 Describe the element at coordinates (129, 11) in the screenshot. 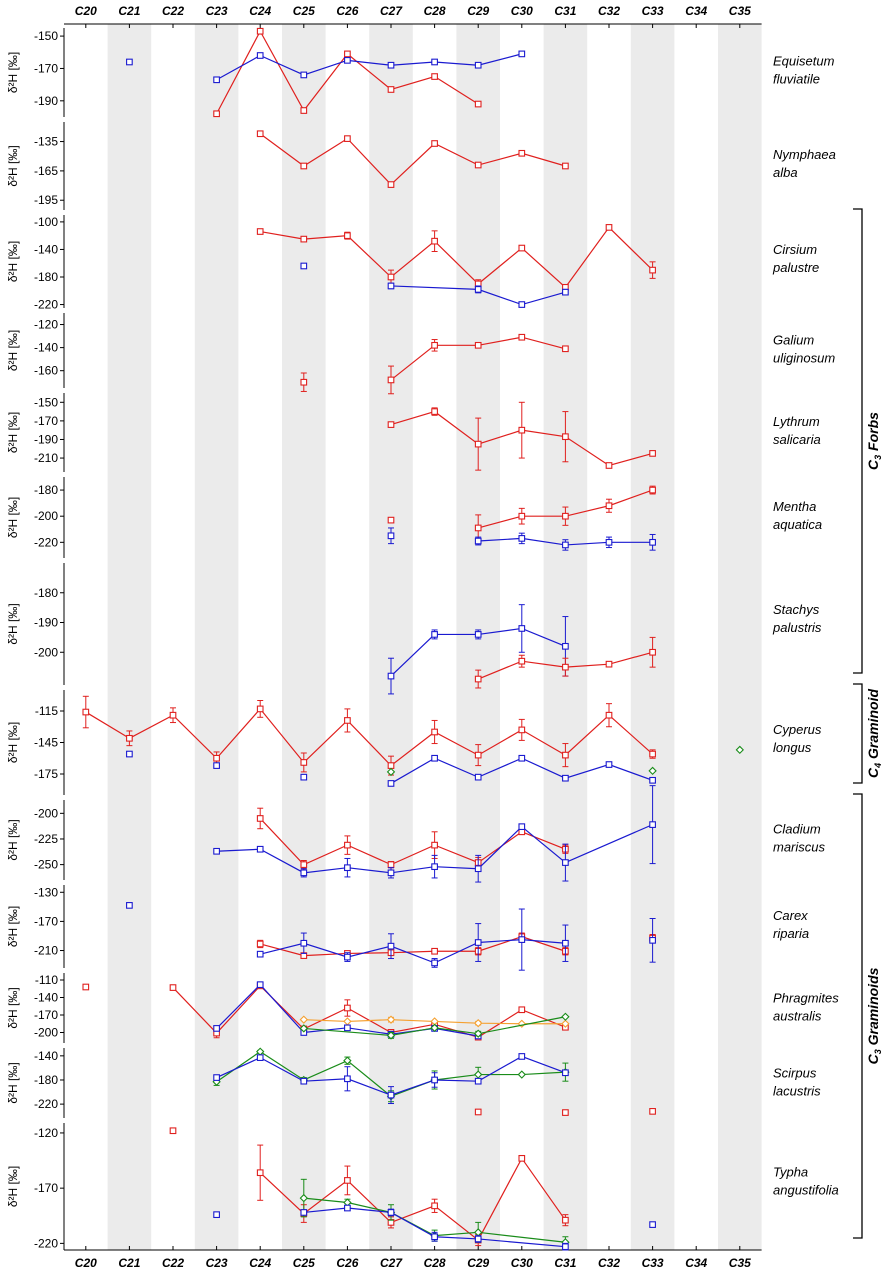

I see `column-label-top: C21` at that location.